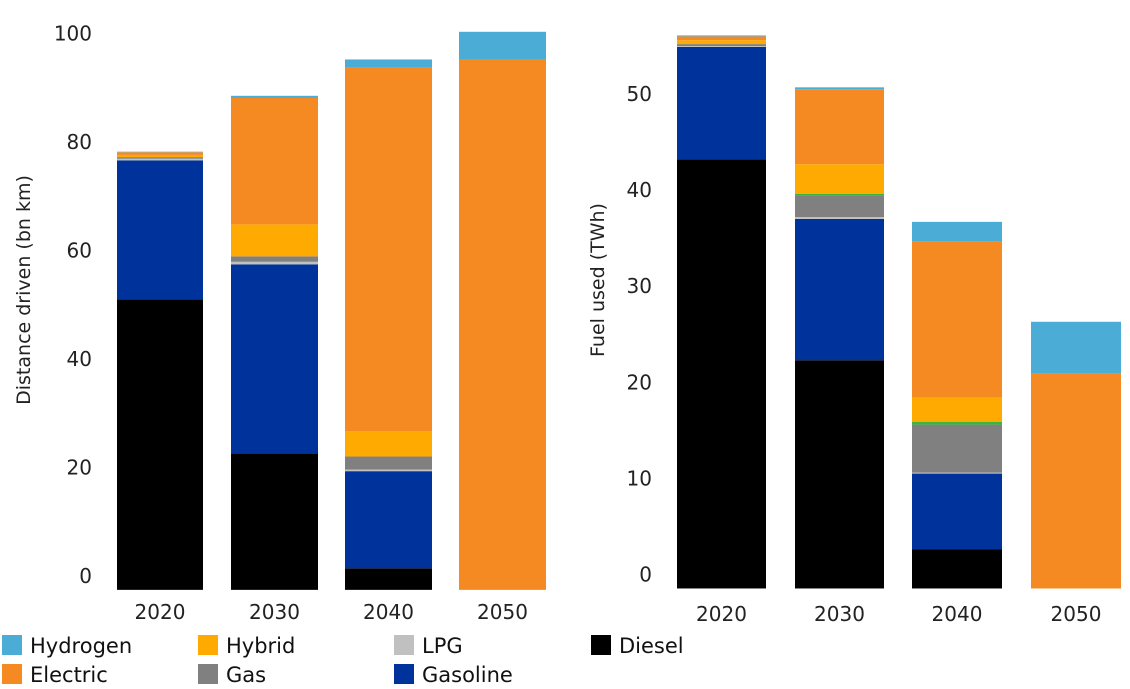 The height and width of the screenshot is (689, 1130). I want to click on fuel-bar-2040-gasoline, so click(957, 511).